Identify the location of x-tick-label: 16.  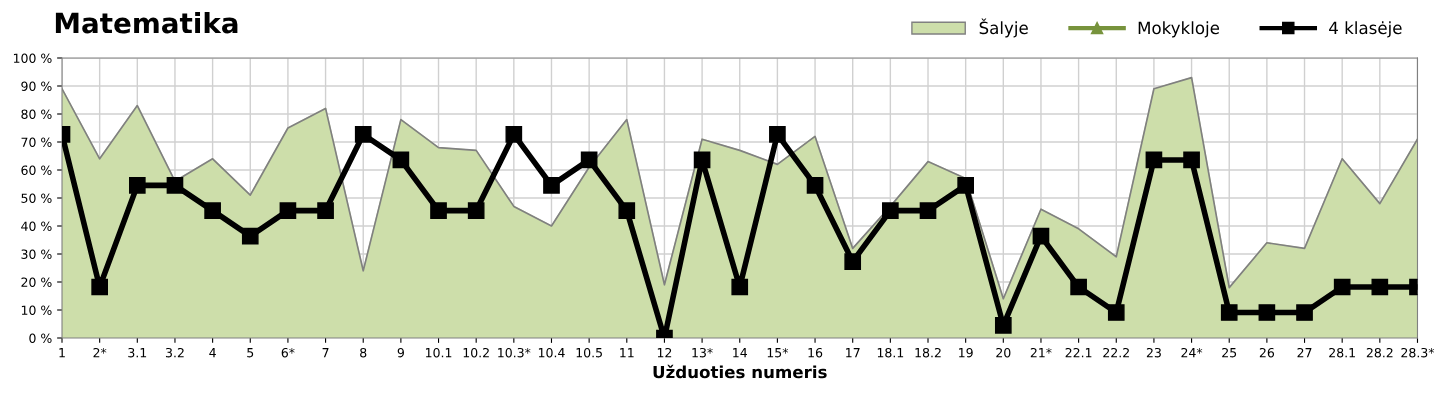
(815, 352).